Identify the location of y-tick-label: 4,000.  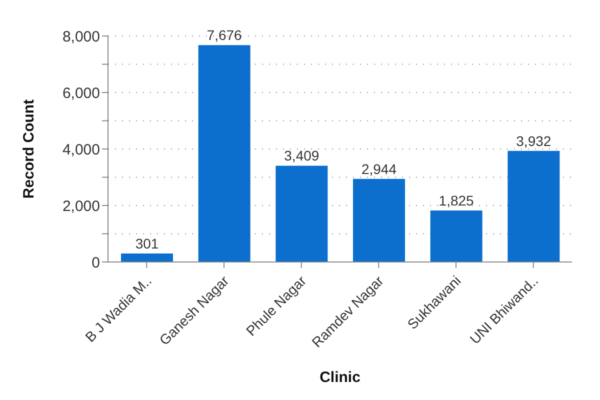
(81, 149).